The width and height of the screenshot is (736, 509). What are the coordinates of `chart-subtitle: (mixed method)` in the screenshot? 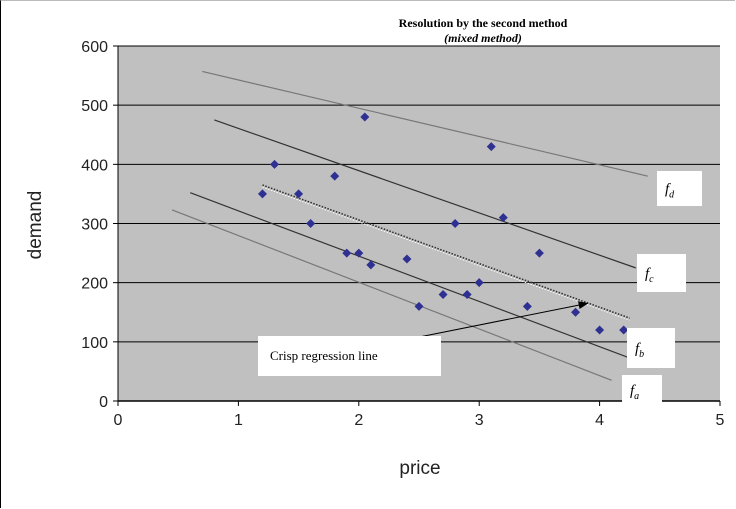 It's located at (483, 38).